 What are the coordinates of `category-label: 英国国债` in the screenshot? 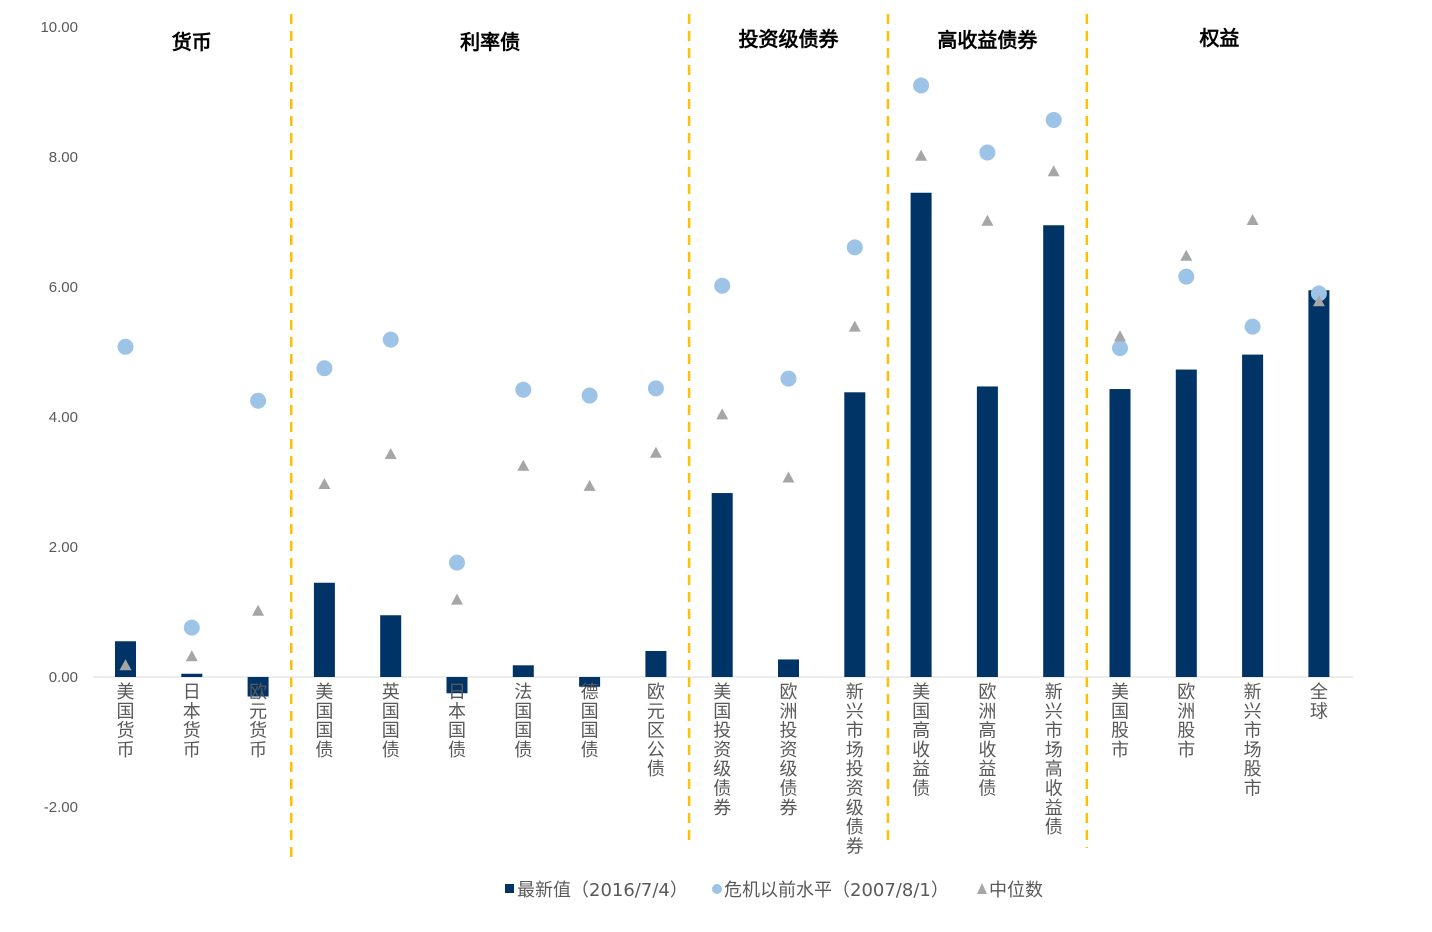 It's located at (391, 721).